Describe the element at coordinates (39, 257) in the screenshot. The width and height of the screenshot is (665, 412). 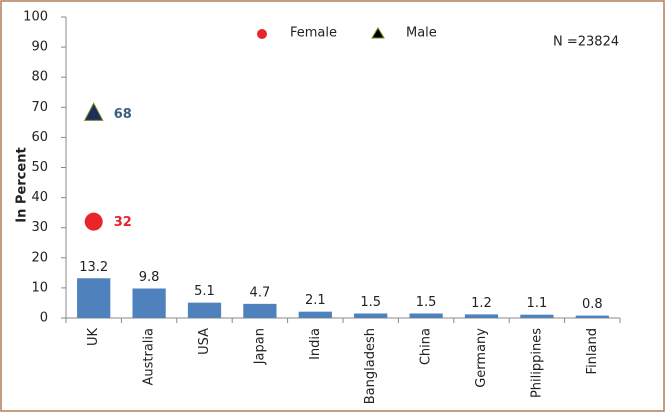
I see `y-tick-label: 20` at that location.